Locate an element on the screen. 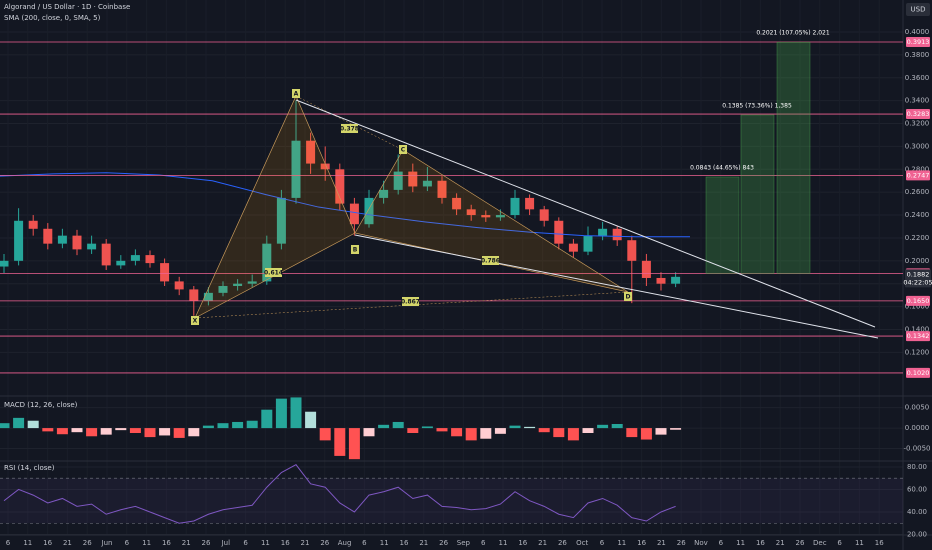 The width and height of the screenshot is (932, 550). indicator-label: SMA (200, close, 0, SMA, 5) is located at coordinates (52, 18).